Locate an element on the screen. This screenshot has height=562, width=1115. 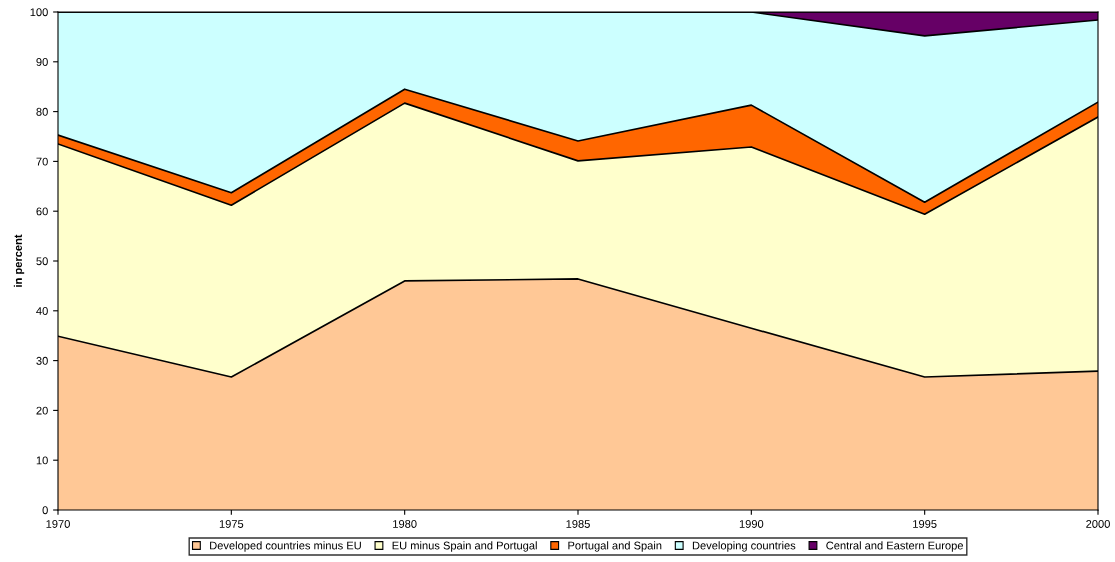
legend-label: Developing countries is located at coordinates (744, 546).